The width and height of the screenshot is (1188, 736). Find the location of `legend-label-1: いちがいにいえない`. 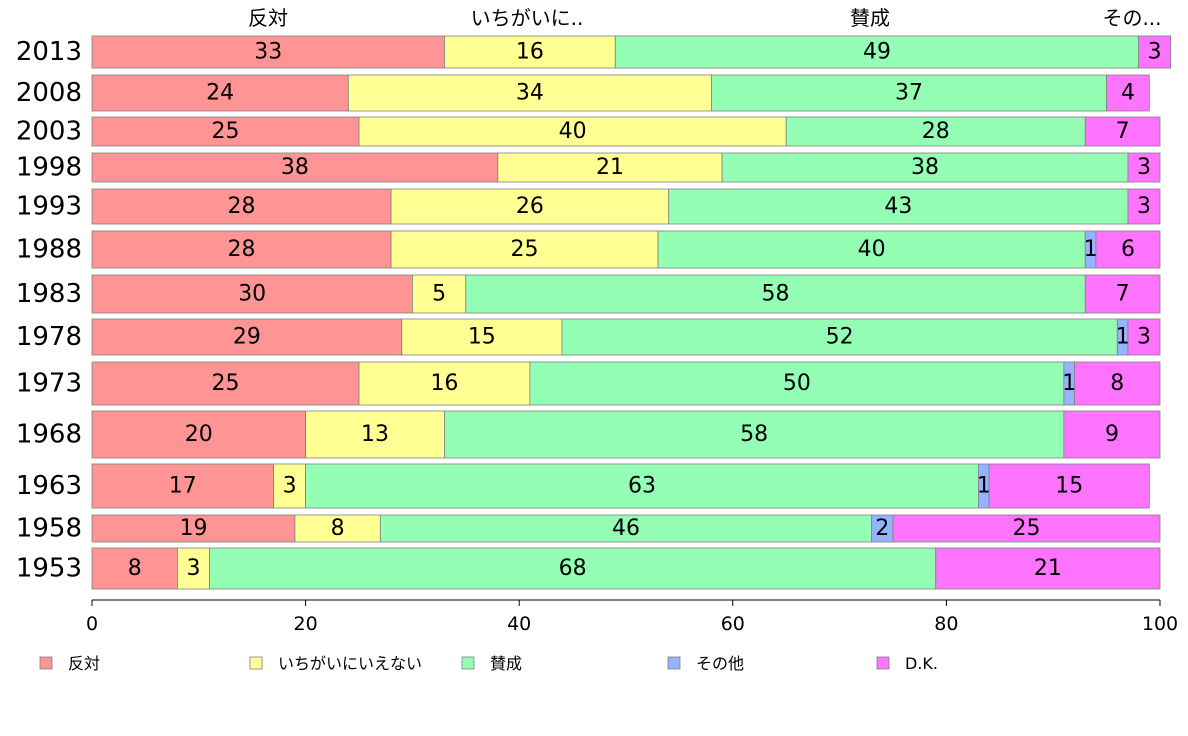

legend-label-1: いちがいにいえない is located at coordinates (350, 663).